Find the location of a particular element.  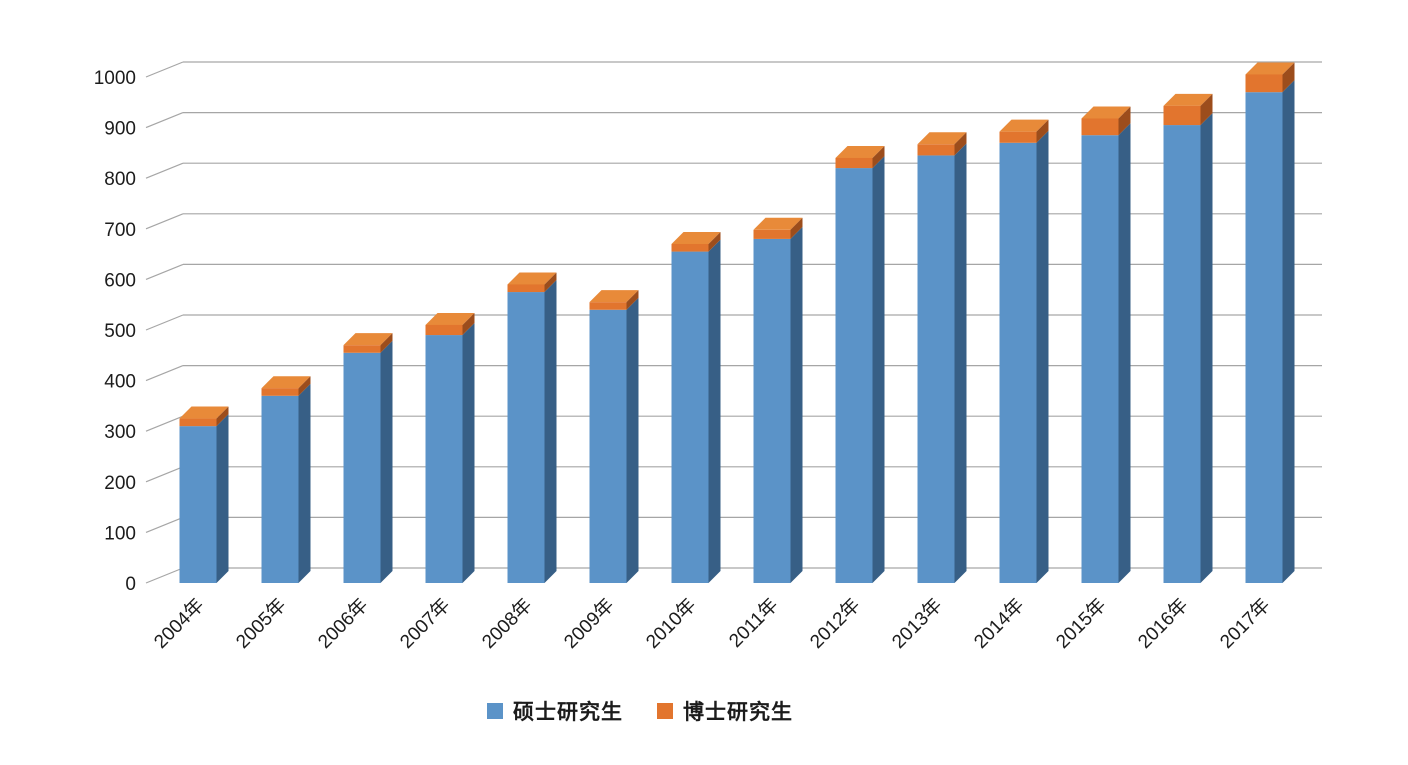

bar-2009 is located at coordinates (614, 436).